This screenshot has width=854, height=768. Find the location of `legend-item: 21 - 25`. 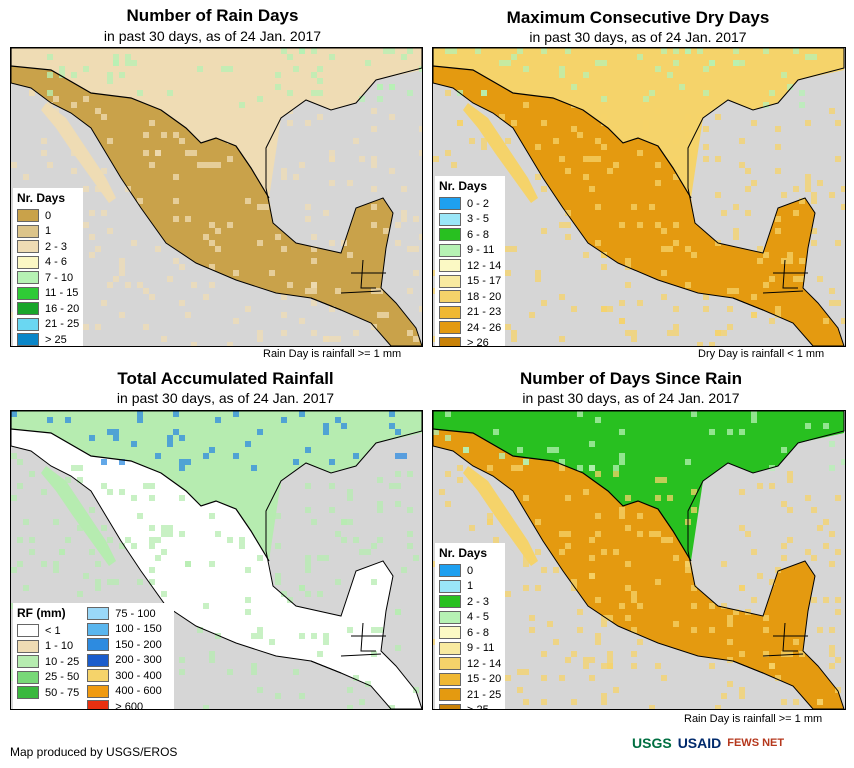

legend-item: 21 - 25 is located at coordinates (48, 325).